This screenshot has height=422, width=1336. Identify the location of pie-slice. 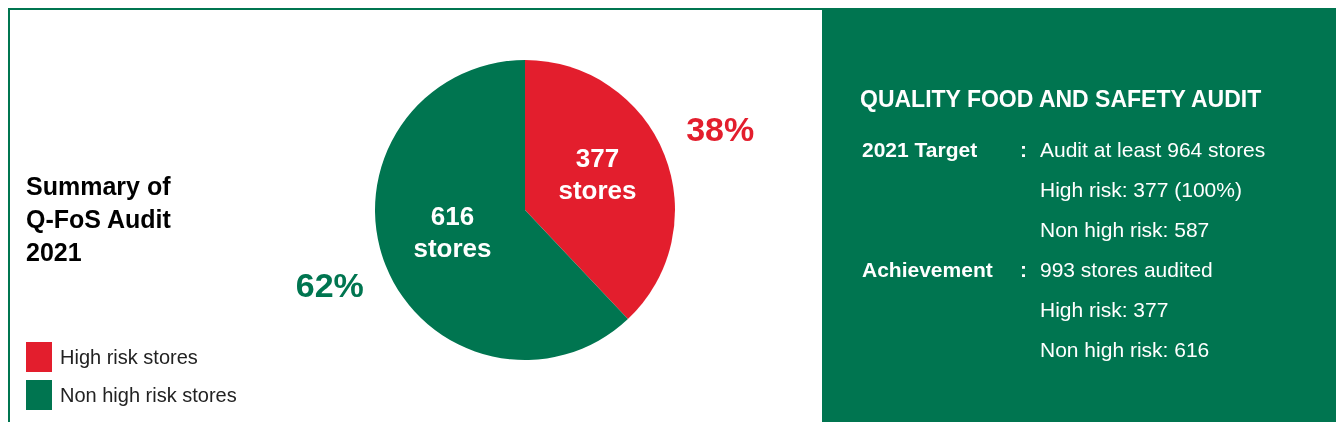
(600, 190).